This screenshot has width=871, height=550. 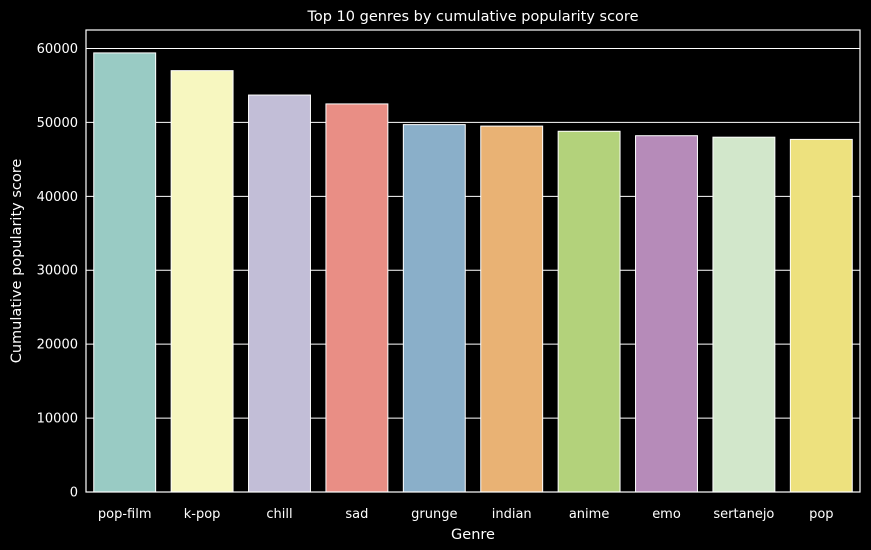 I want to click on y-tick-label: 60000, so click(x=57, y=49).